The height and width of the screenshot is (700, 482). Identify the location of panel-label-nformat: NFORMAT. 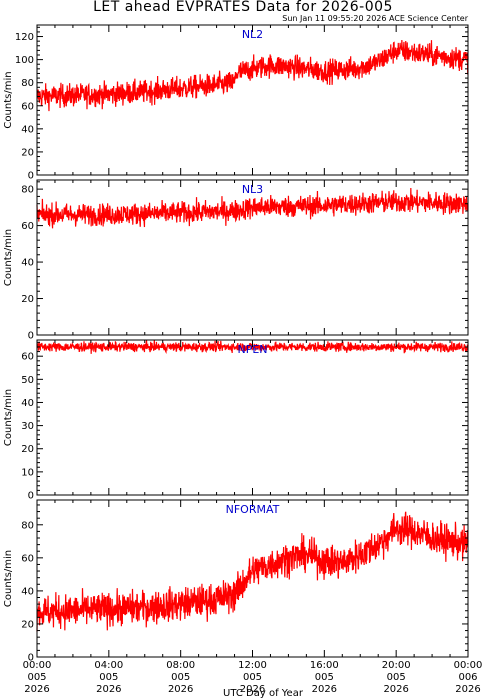
(253, 509).